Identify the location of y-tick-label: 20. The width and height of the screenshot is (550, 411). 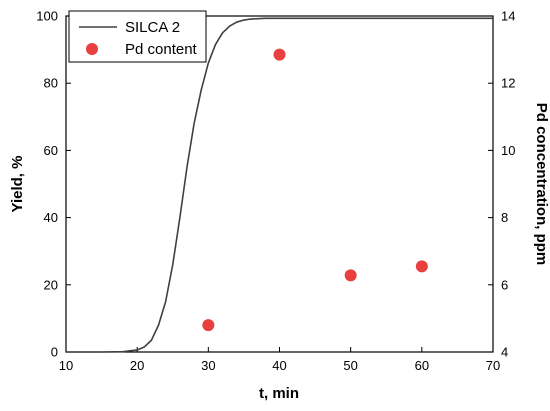
(51, 284).